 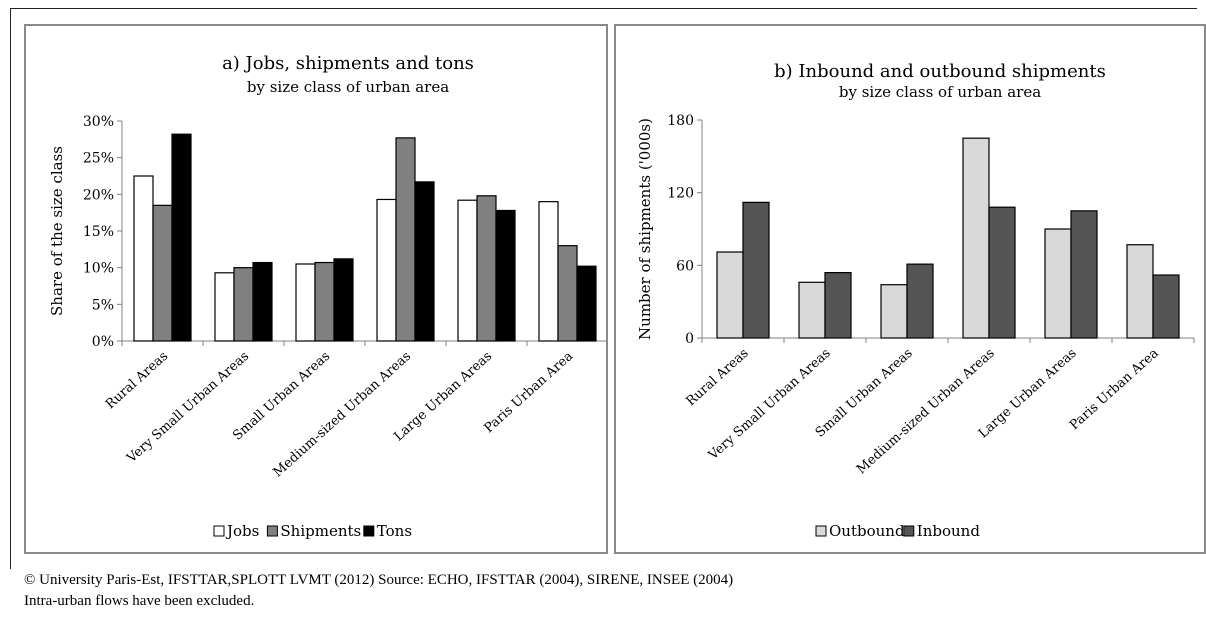 What do you see at coordinates (529, 393) in the screenshot?
I see `chart-a-x-tick-label: Paris Urban Area` at bounding box center [529, 393].